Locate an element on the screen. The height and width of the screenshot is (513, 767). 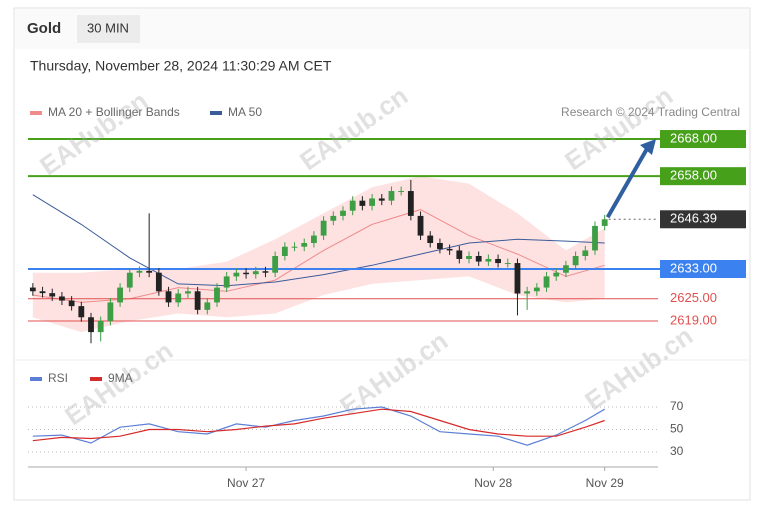
legend-label: 9MA is located at coordinates (120, 378).